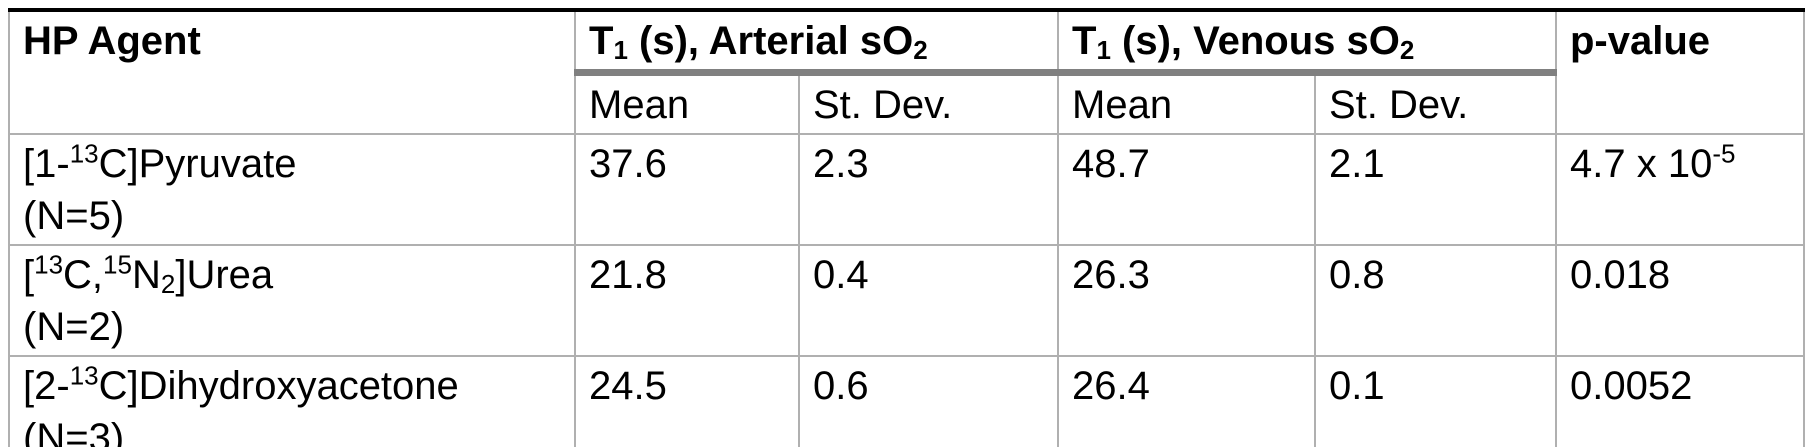 This screenshot has width=1811, height=447. What do you see at coordinates (241, 384) in the screenshot?
I see `agent-name: [2-13C]Dihydroxyacetone` at bounding box center [241, 384].